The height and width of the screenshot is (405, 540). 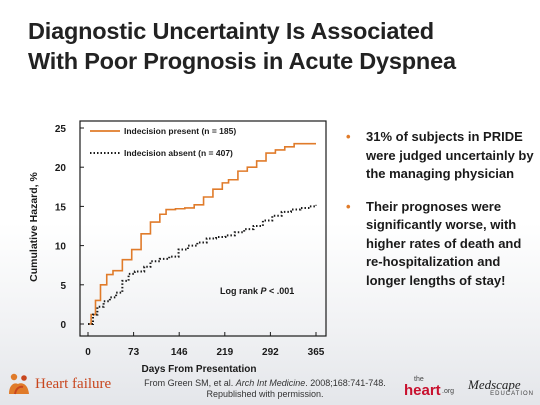 What do you see at coordinates (419, 379) in the screenshot?
I see `theheart-the: the` at bounding box center [419, 379].